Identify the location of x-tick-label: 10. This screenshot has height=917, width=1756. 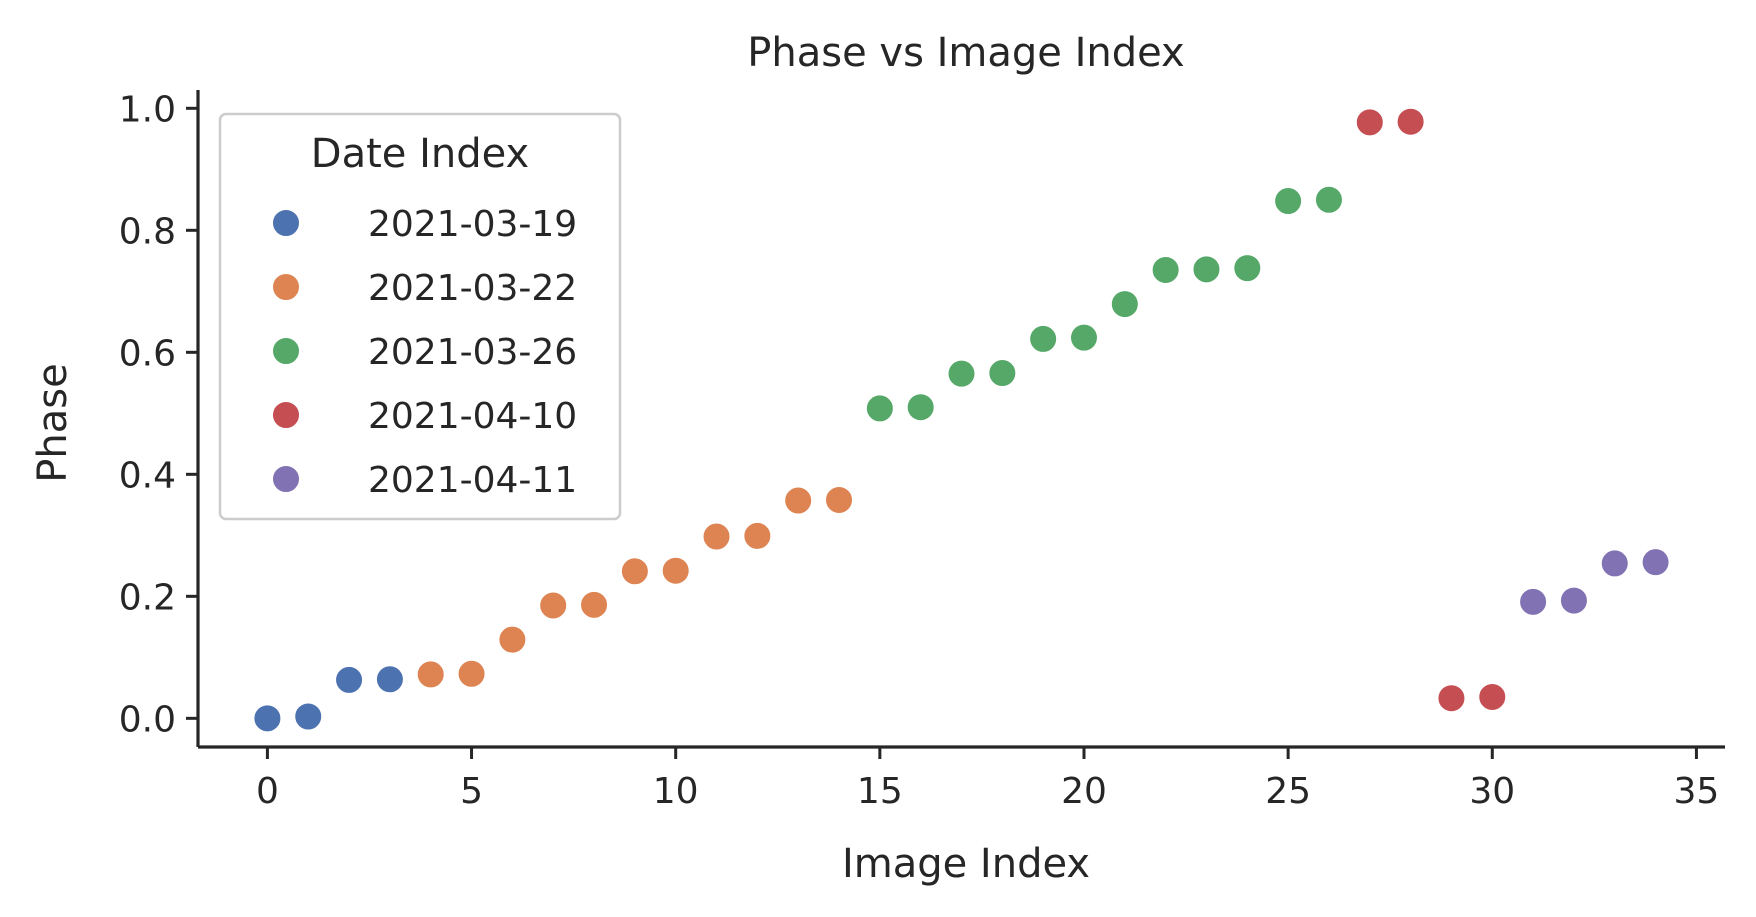
(676, 791).